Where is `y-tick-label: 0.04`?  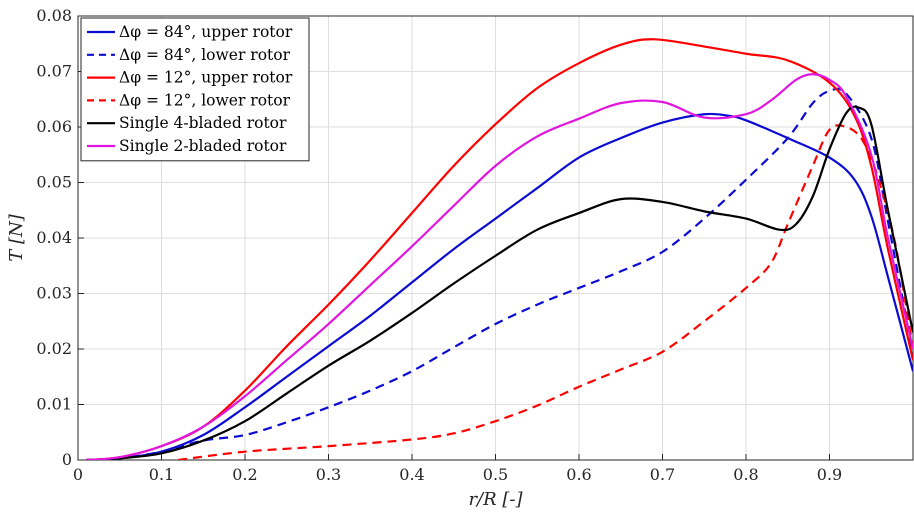 y-tick-label: 0.04 is located at coordinates (54, 237).